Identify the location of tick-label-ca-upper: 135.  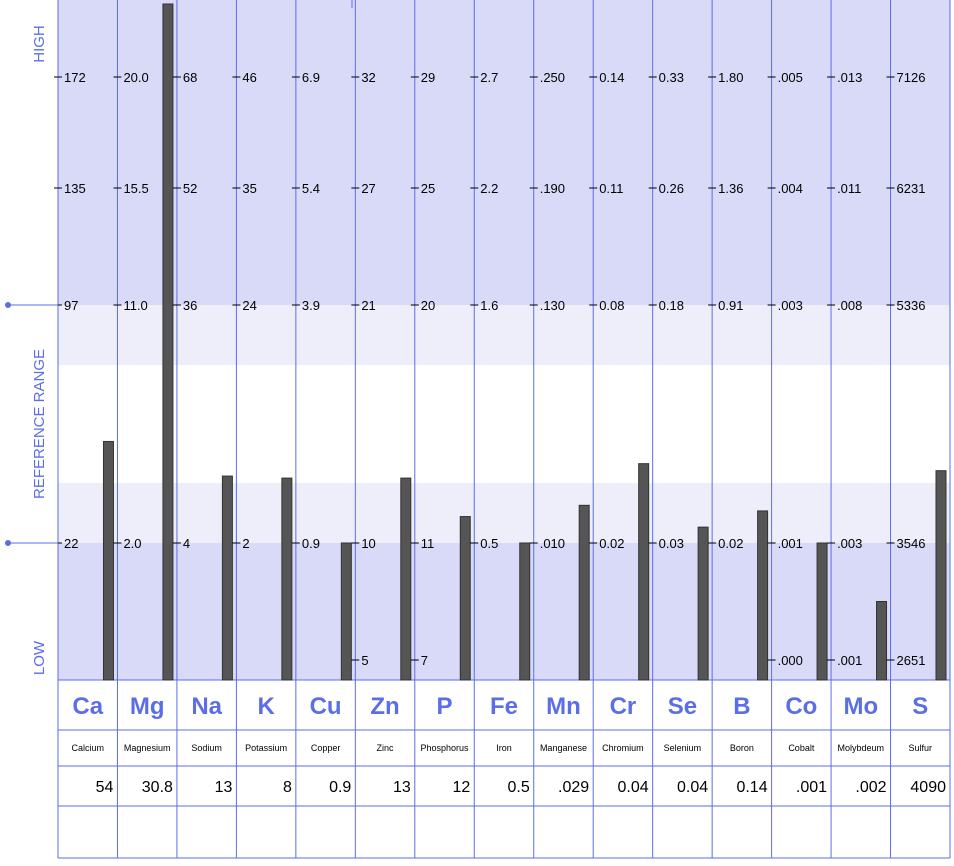
(75, 188).